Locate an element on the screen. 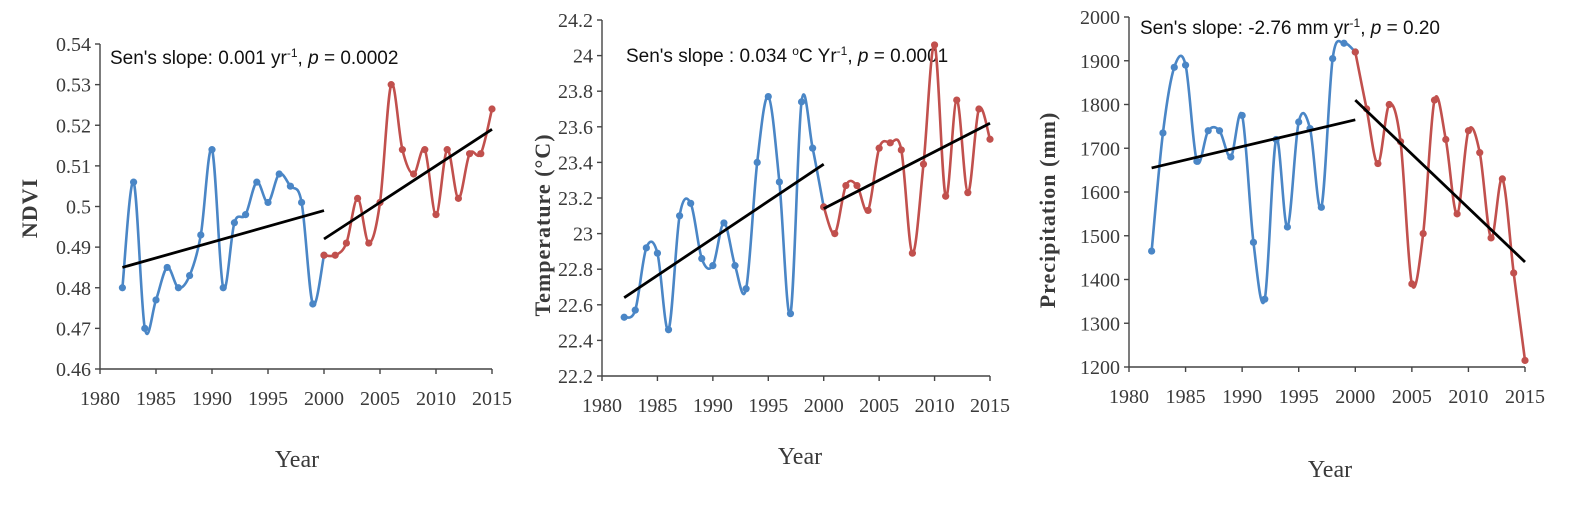 Image resolution: width=1579 pixels, height=510 pixels. ndvi-annot-p: p is located at coordinates (313, 58).